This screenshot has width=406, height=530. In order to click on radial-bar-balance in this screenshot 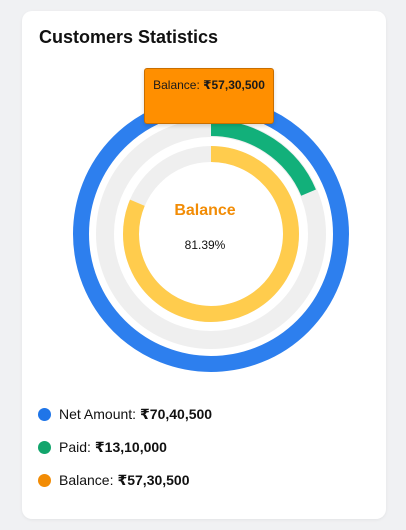, I will do `click(211, 234)`.